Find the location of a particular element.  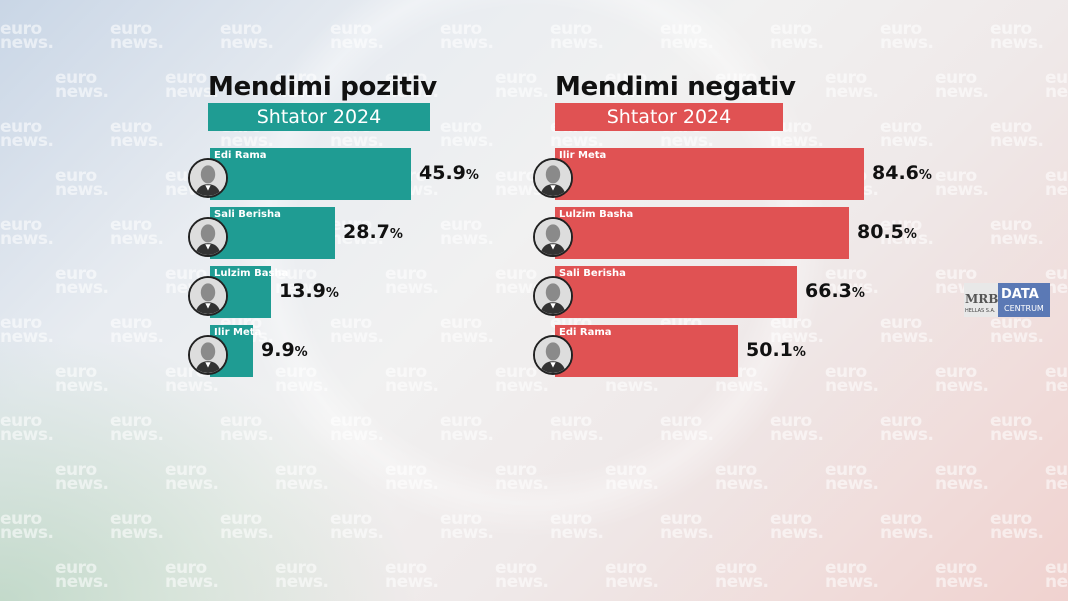

bar-value-label: 28.7% is located at coordinates (373, 232).